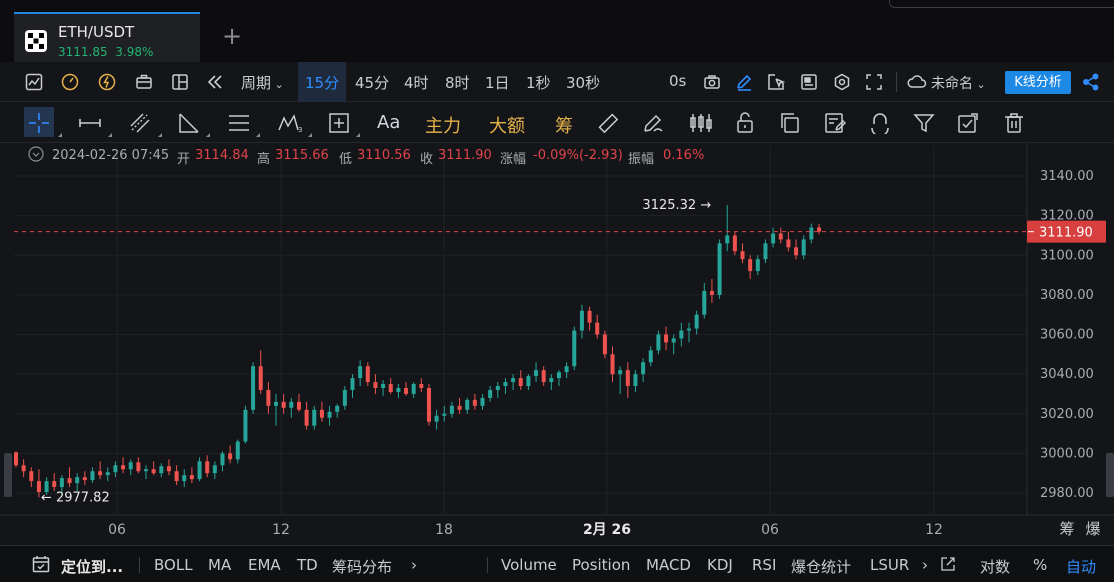 The image size is (1114, 582). Describe the element at coordinates (416, 83) in the screenshot. I see `interval-4h: 4时` at that location.